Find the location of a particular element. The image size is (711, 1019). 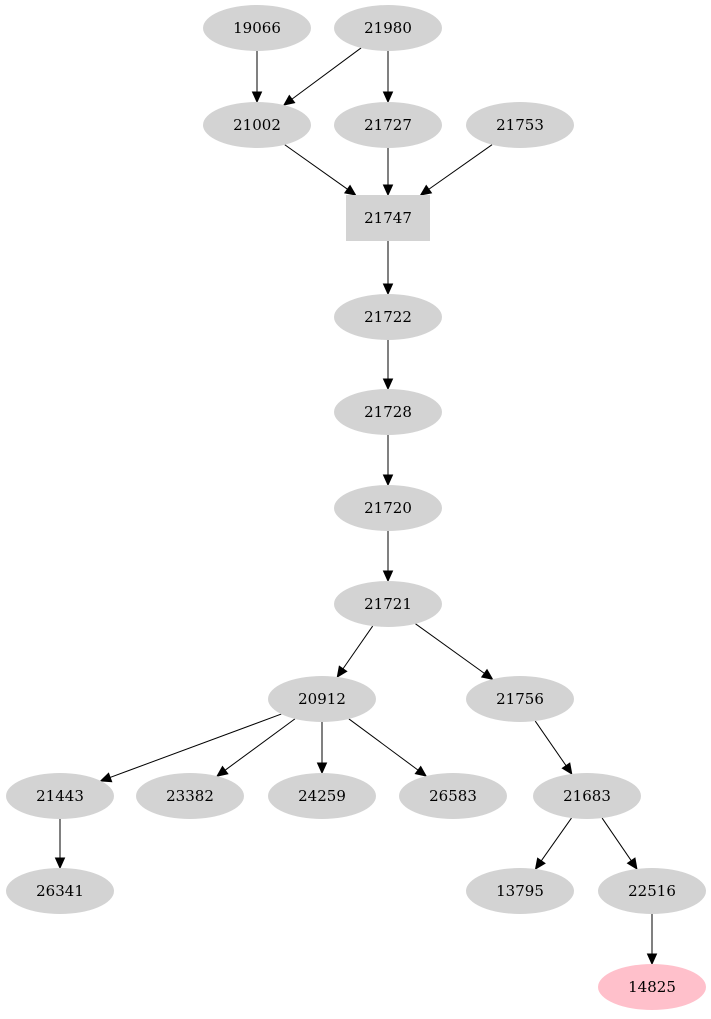

node-26583: 26583 is located at coordinates (453, 796).